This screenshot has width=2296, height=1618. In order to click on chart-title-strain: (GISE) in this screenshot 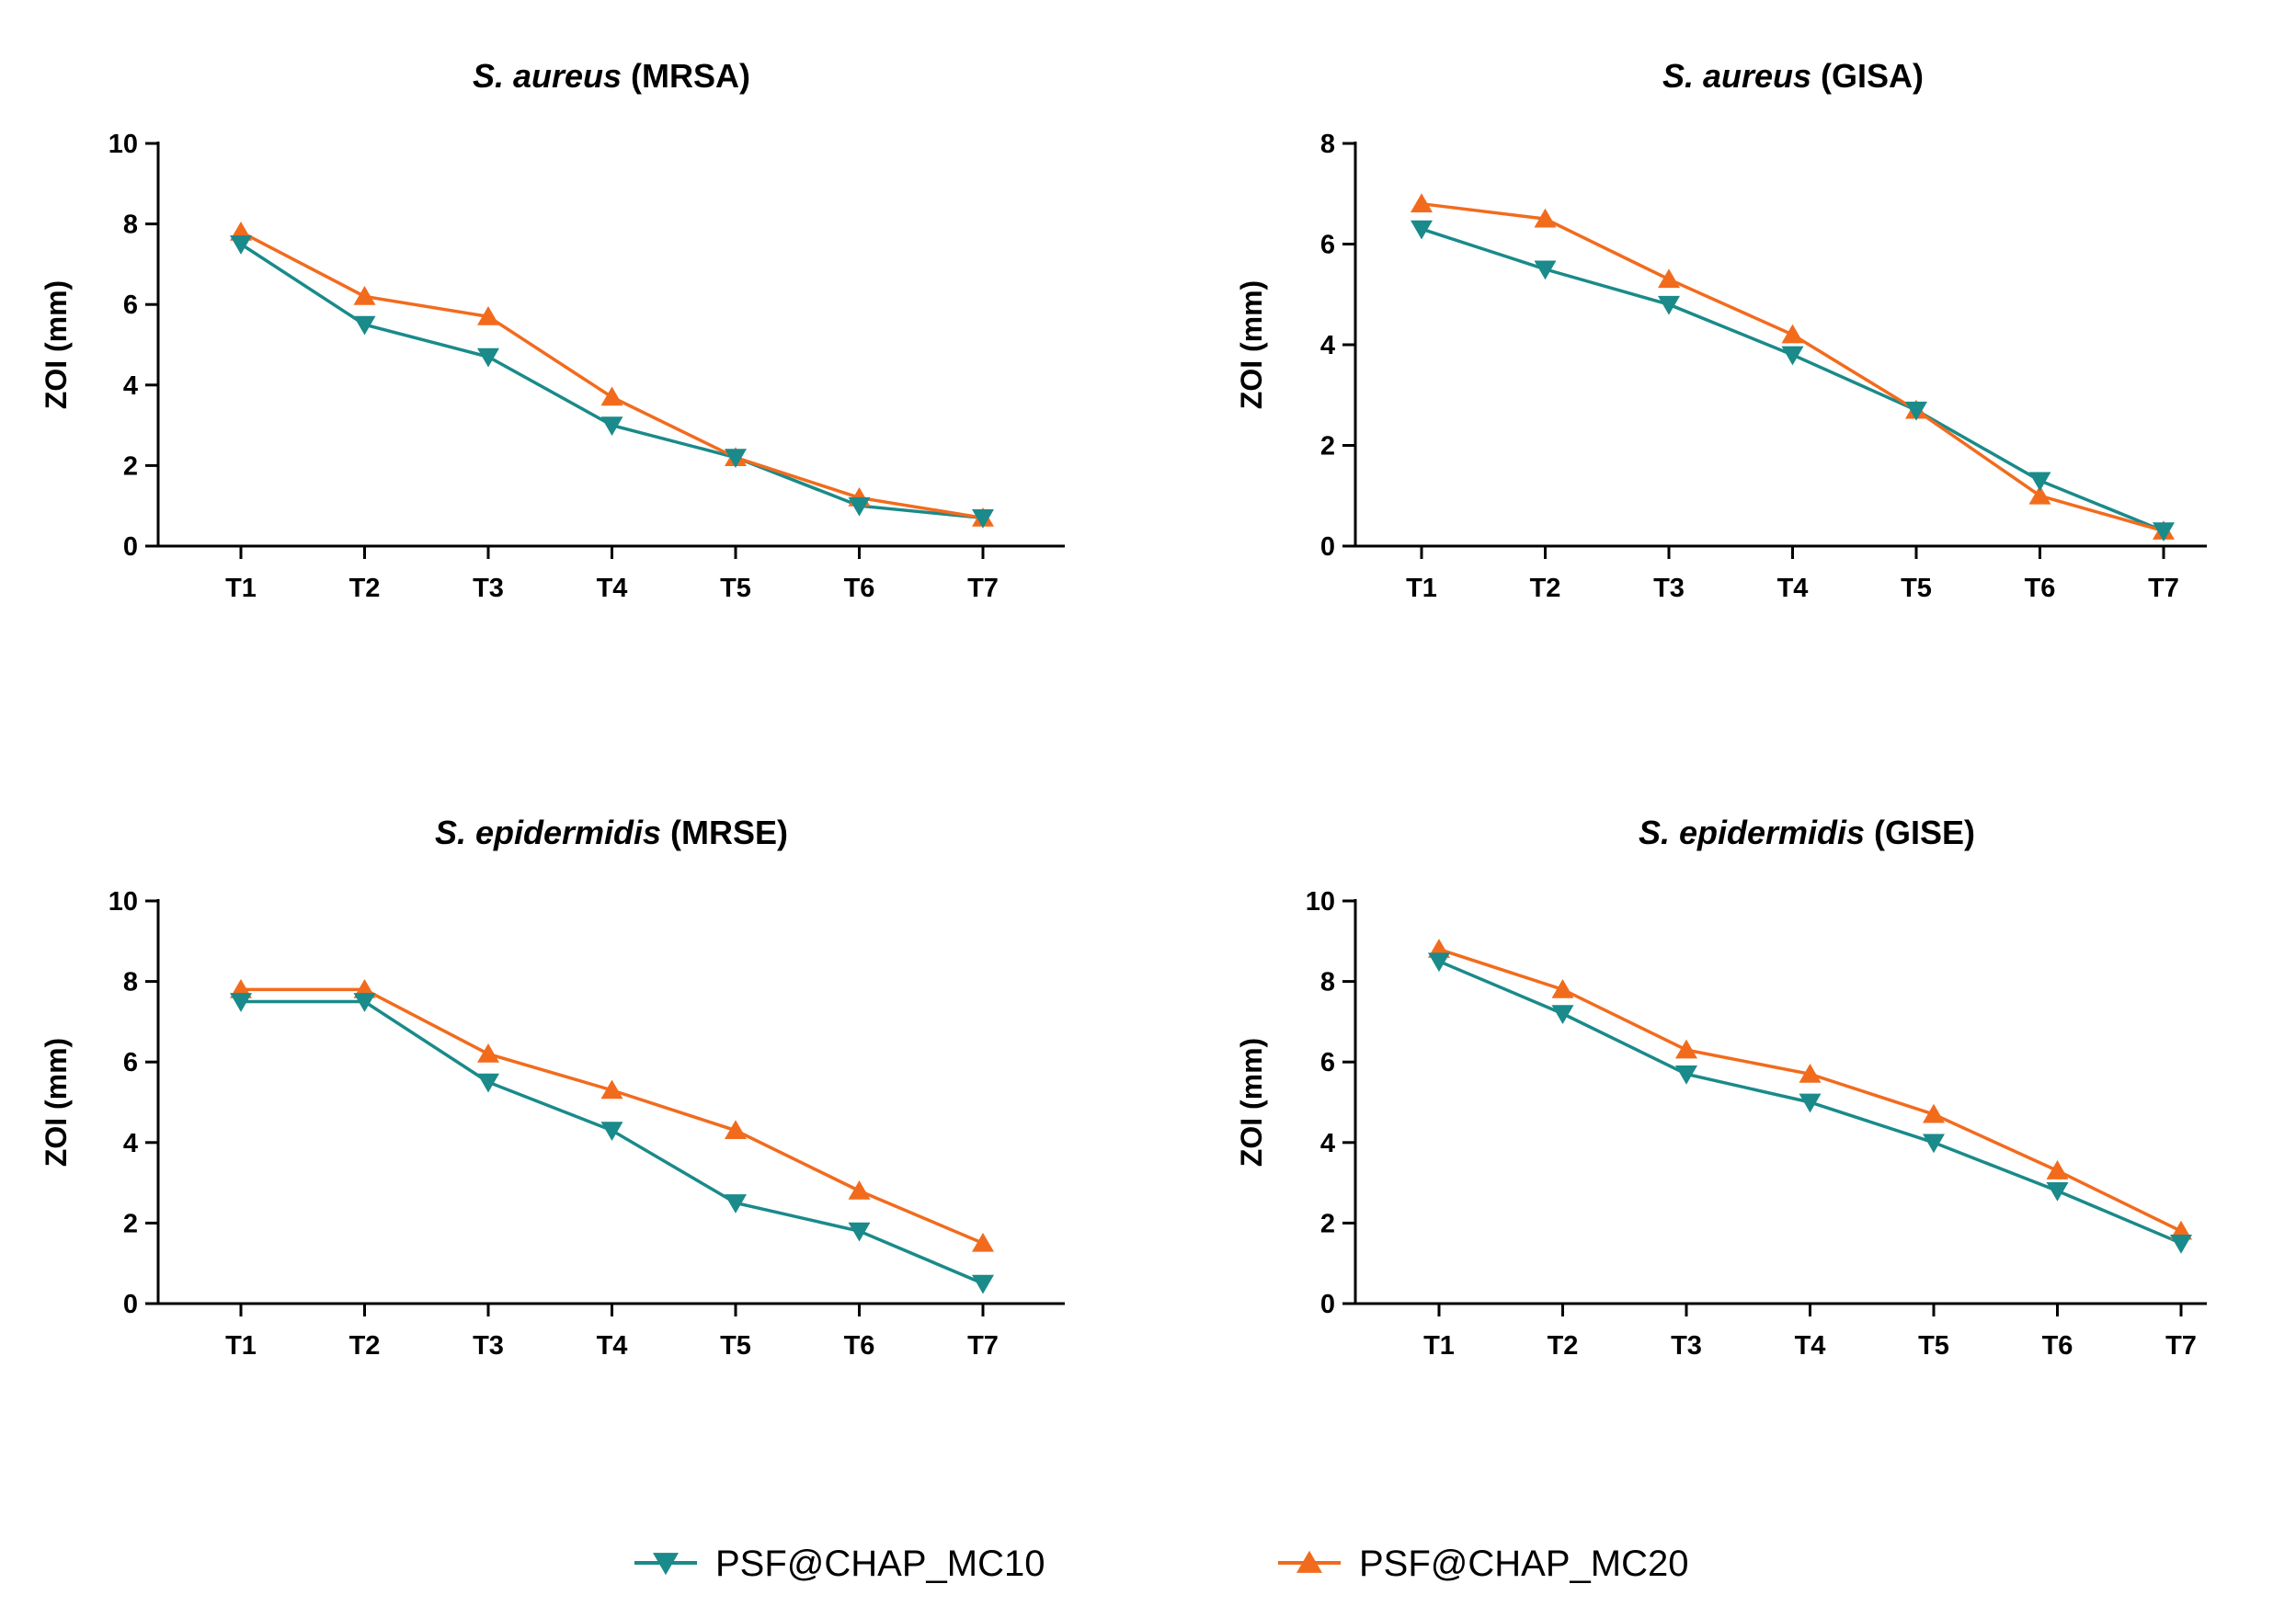, I will do `click(1920, 833)`.